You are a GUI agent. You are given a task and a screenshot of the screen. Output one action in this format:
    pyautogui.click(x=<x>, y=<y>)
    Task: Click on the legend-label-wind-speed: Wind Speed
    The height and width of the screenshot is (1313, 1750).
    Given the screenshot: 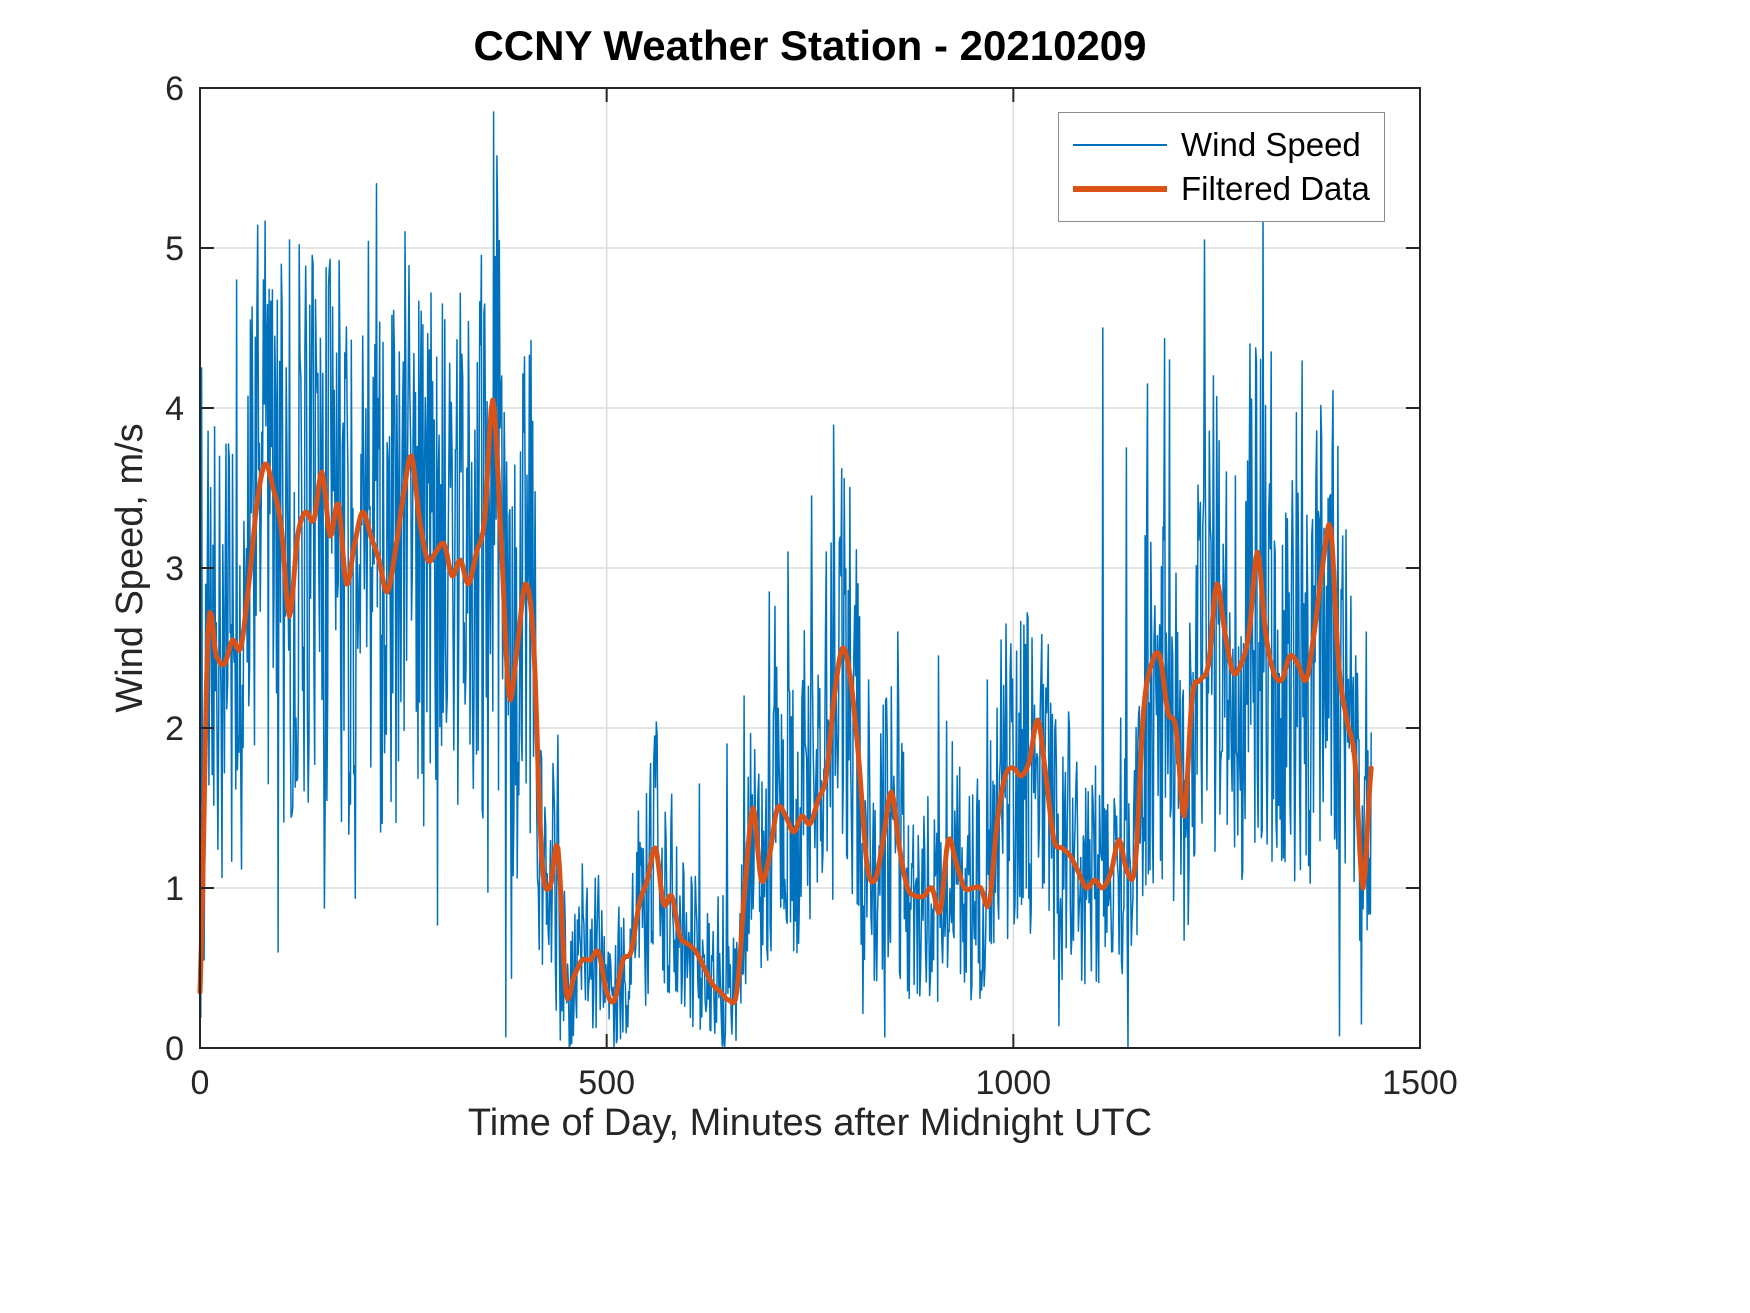 What is the action you would take?
    pyautogui.click(x=1271, y=144)
    